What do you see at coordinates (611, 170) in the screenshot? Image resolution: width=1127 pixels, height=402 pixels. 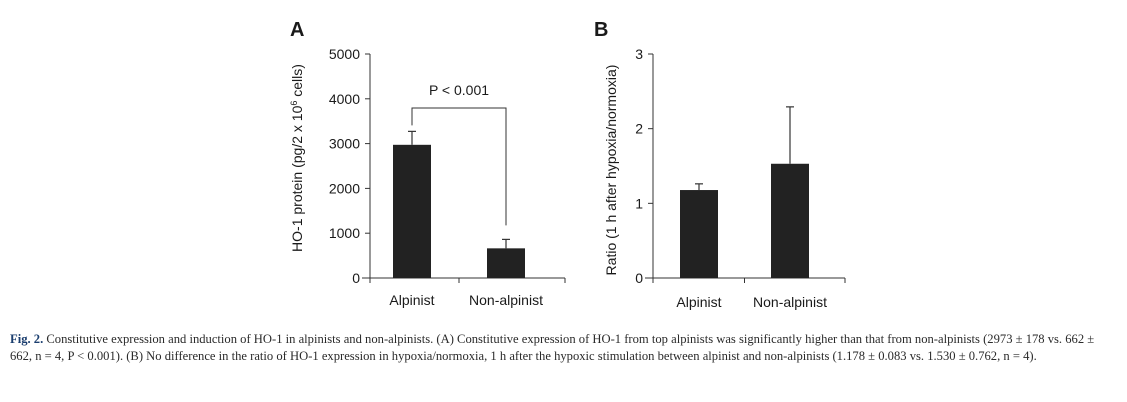 I see `panel-b-y-axis-title: Ratio (1 h after hypoxia/normoxia)` at bounding box center [611, 170].